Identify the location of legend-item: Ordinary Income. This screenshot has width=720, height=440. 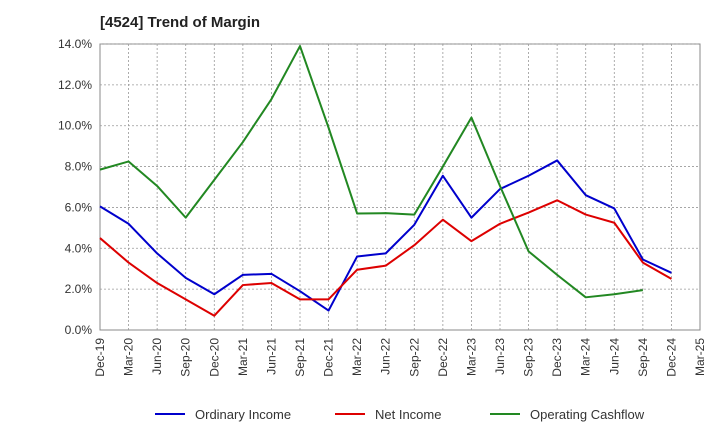
(223, 414).